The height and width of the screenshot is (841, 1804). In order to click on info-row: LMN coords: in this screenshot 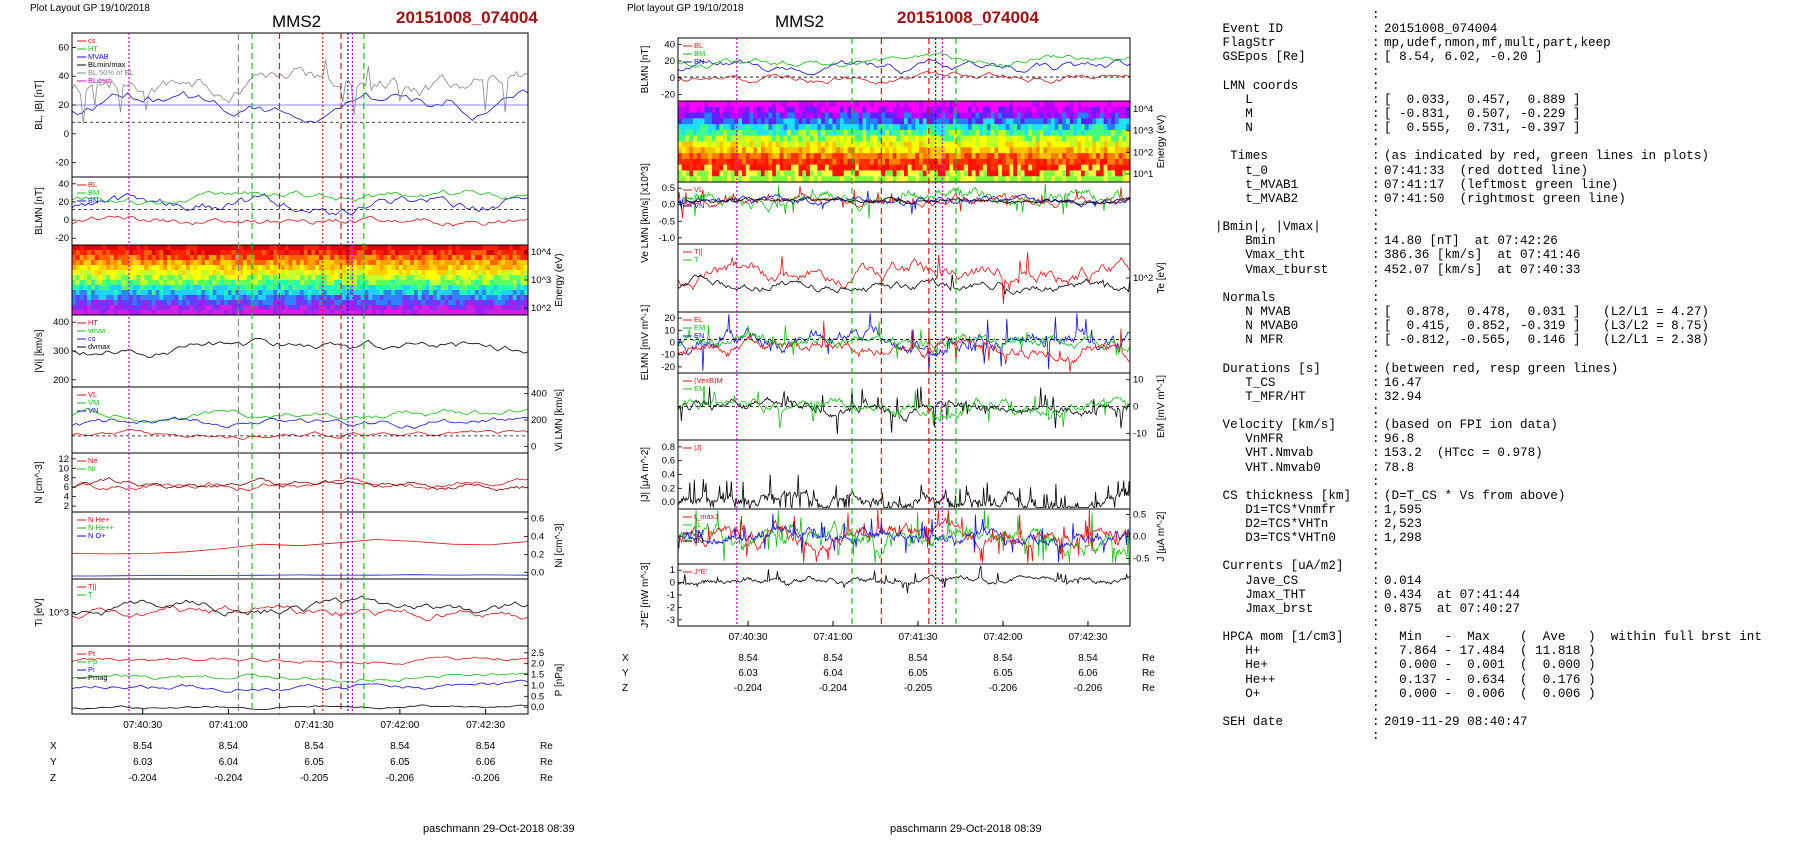, I will do `click(1507, 86)`.